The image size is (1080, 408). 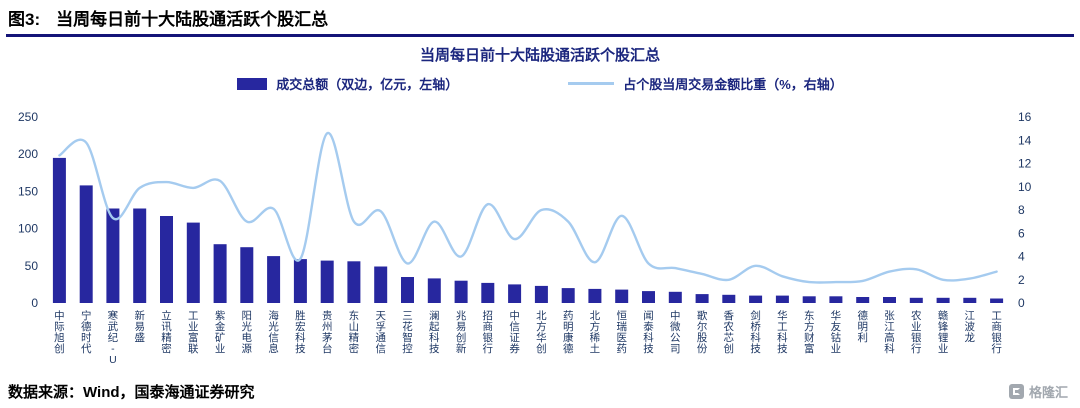 What do you see at coordinates (327, 332) in the screenshot?
I see `x-axis-label: 贵州茅台` at bounding box center [327, 332].